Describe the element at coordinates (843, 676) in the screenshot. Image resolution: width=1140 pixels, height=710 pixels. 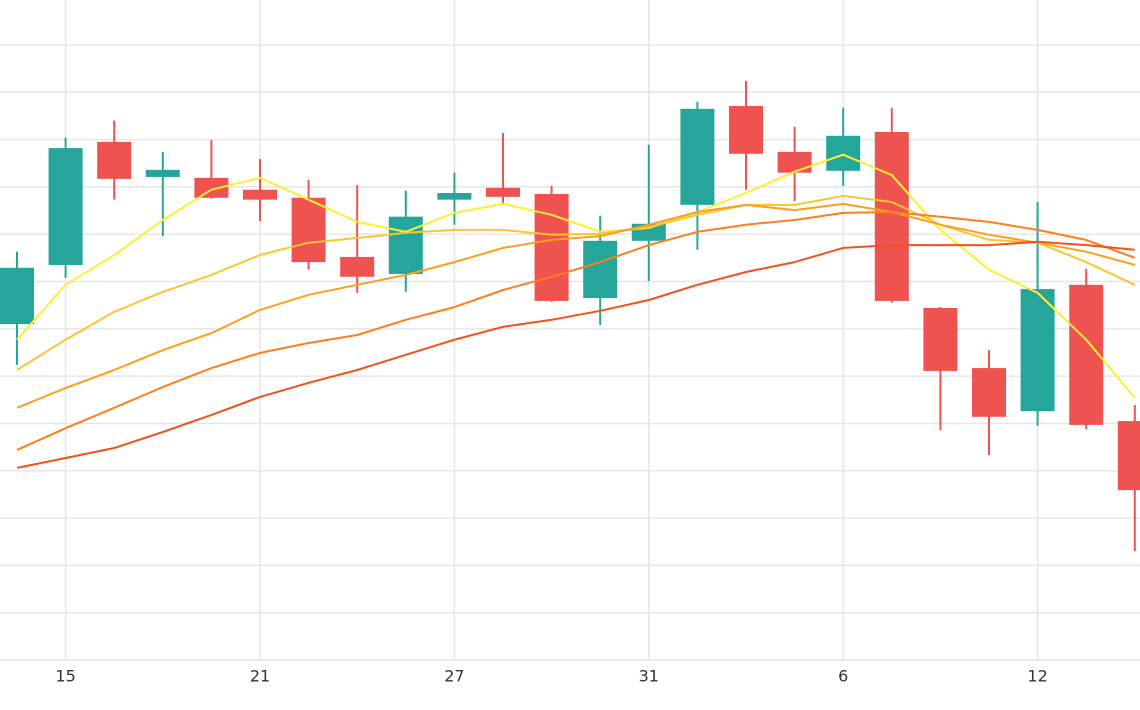
I see `x-tick-label: 6` at that location.